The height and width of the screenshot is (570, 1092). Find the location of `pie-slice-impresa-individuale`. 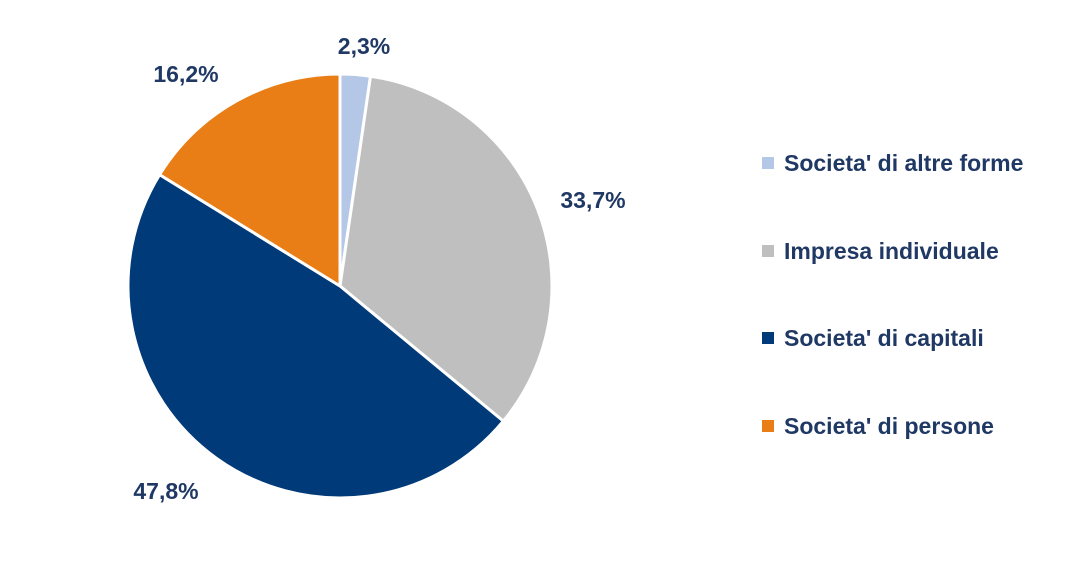

pie-slice-impresa-individuale is located at coordinates (446, 248).